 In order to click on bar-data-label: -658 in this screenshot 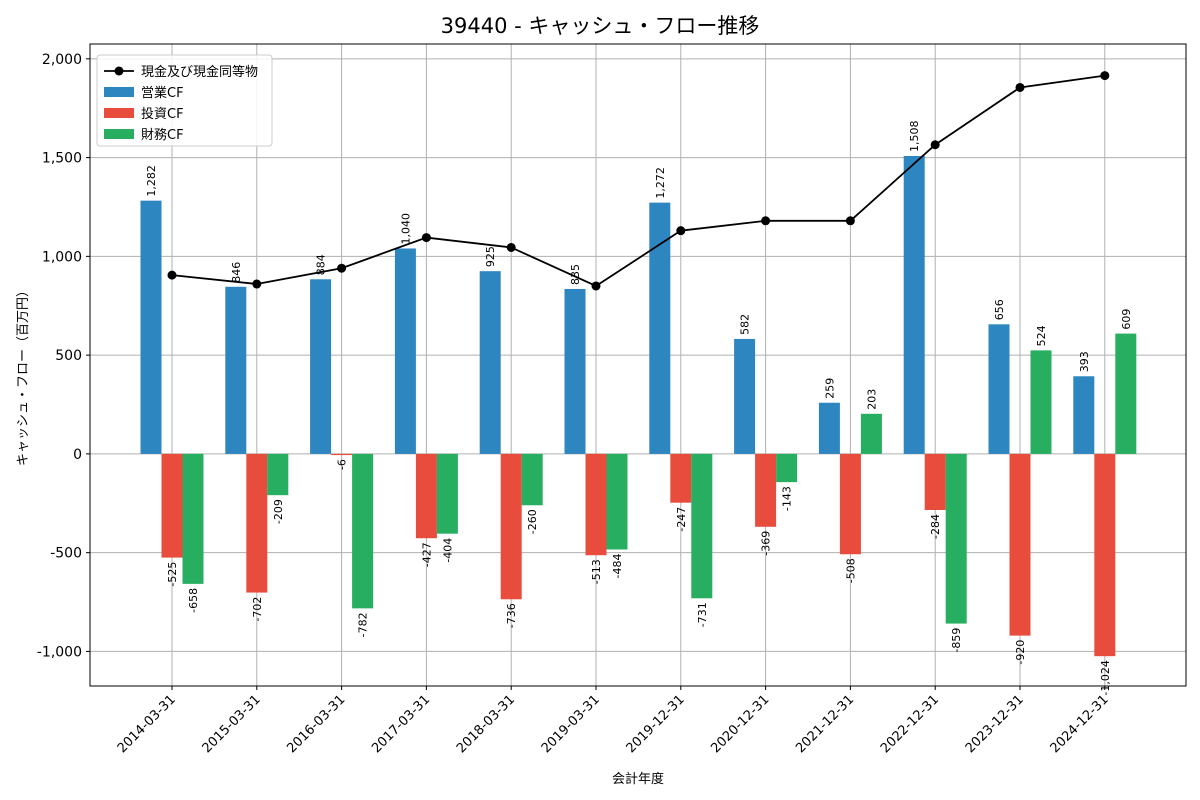, I will do `click(193, 600)`.